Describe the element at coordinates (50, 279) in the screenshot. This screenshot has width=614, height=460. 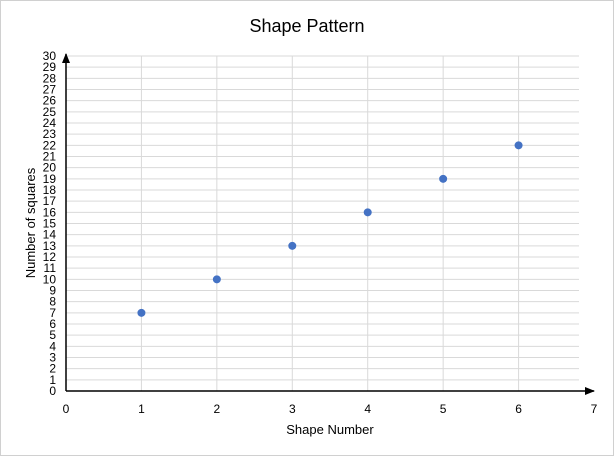
I see `y-tick-label: 10` at that location.